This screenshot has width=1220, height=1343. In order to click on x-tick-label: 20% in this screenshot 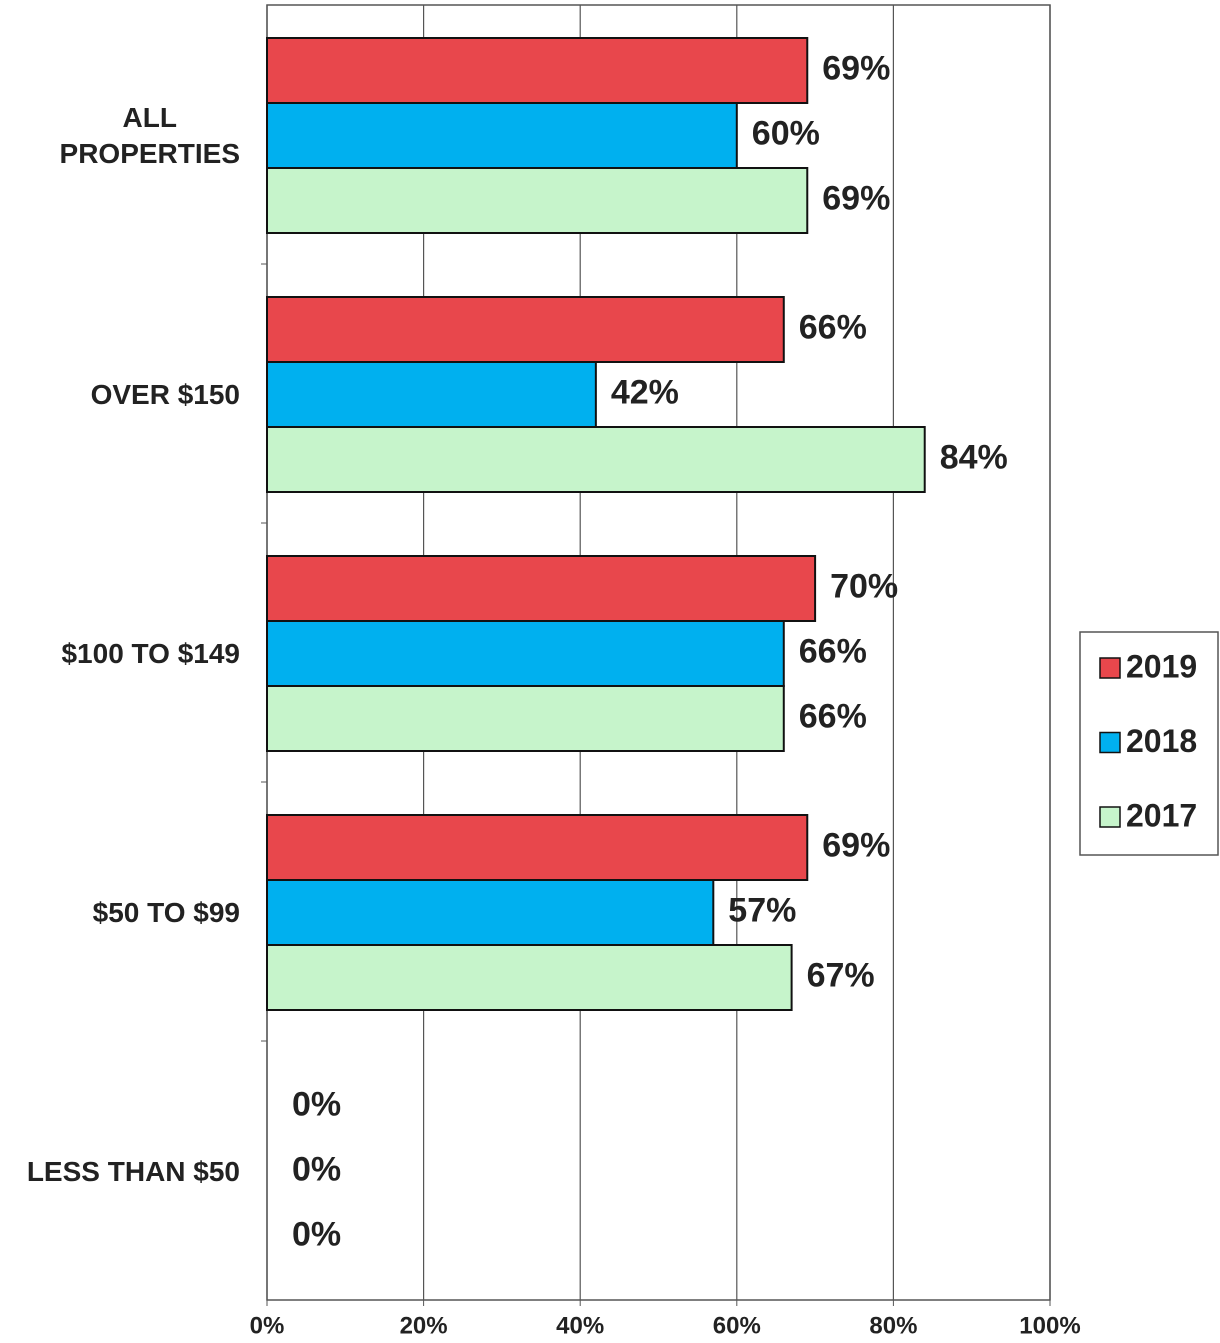, I will do `click(424, 1325)`.